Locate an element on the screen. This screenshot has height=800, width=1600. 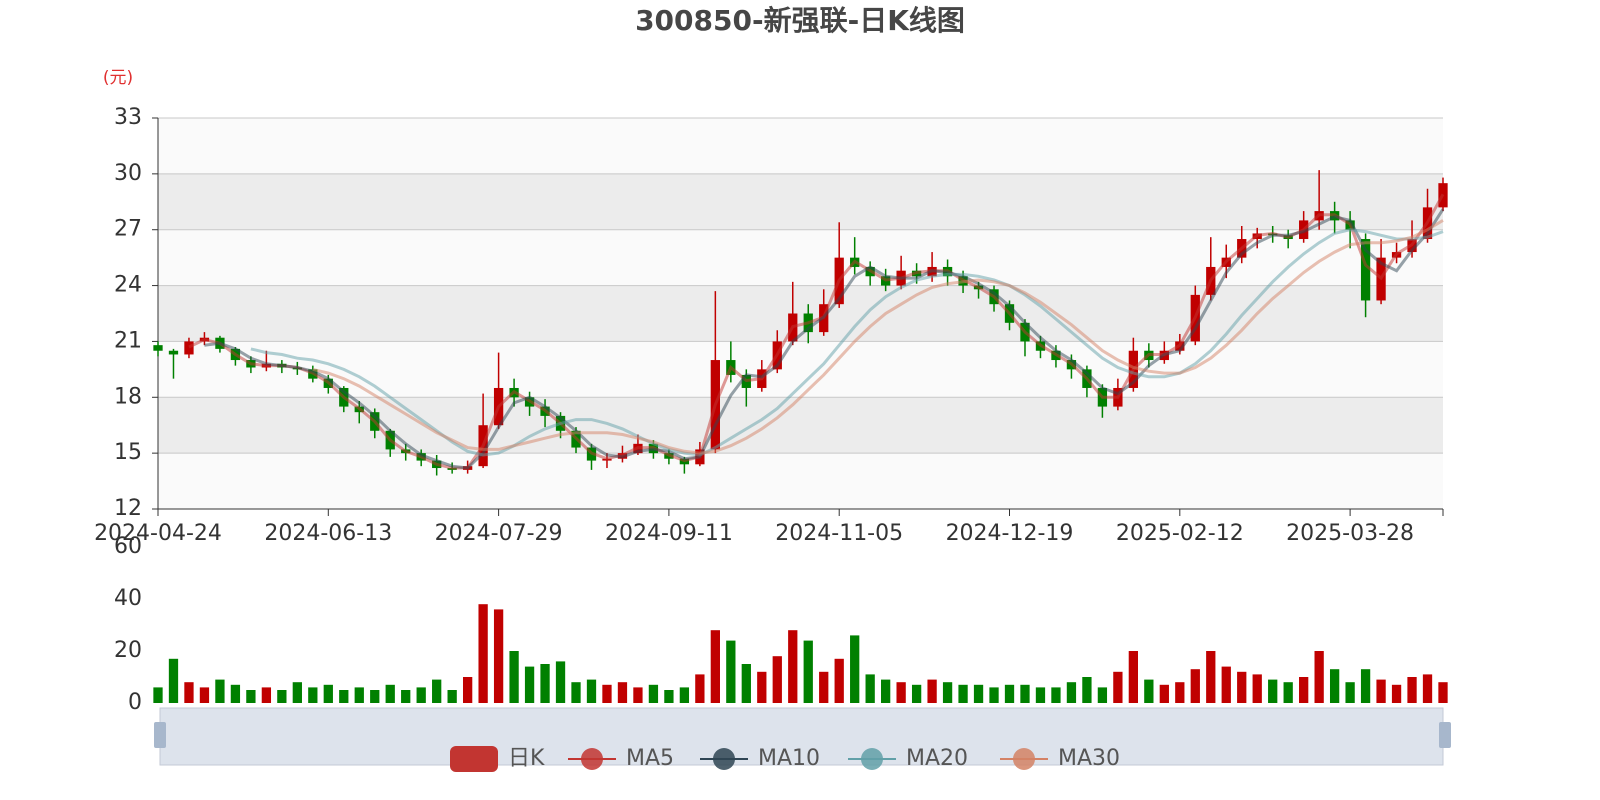
x-tick-label: 2024-06-13 is located at coordinates (328, 533).